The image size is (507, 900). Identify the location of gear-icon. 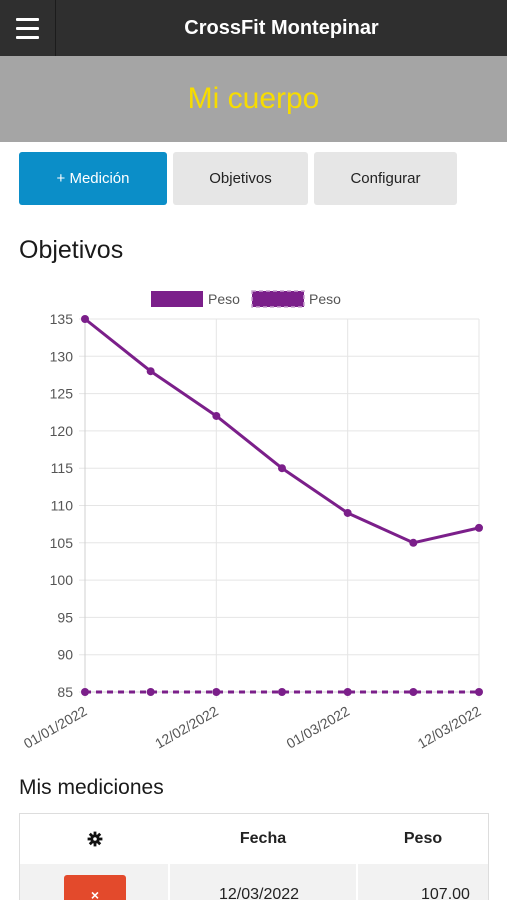
(95, 839).